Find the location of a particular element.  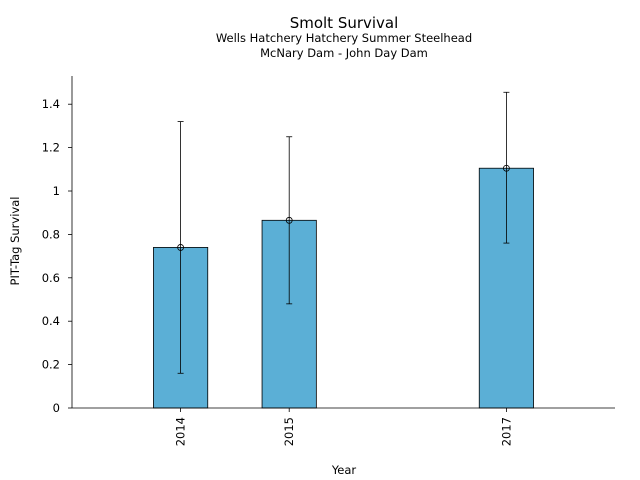

y-tick-label: 0 is located at coordinates (56, 408).